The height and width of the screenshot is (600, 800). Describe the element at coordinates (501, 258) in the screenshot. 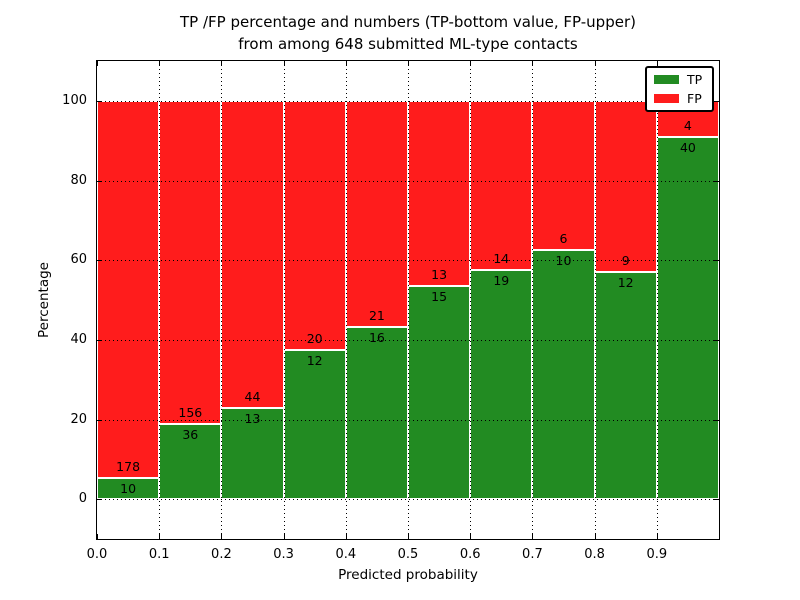

I see `fp-count-label: 14` at that location.